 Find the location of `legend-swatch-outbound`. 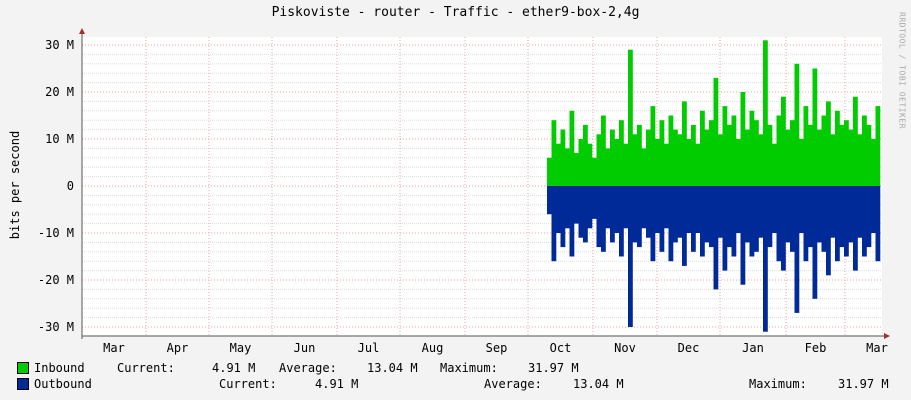

legend-swatch-outbound is located at coordinates (23, 384).